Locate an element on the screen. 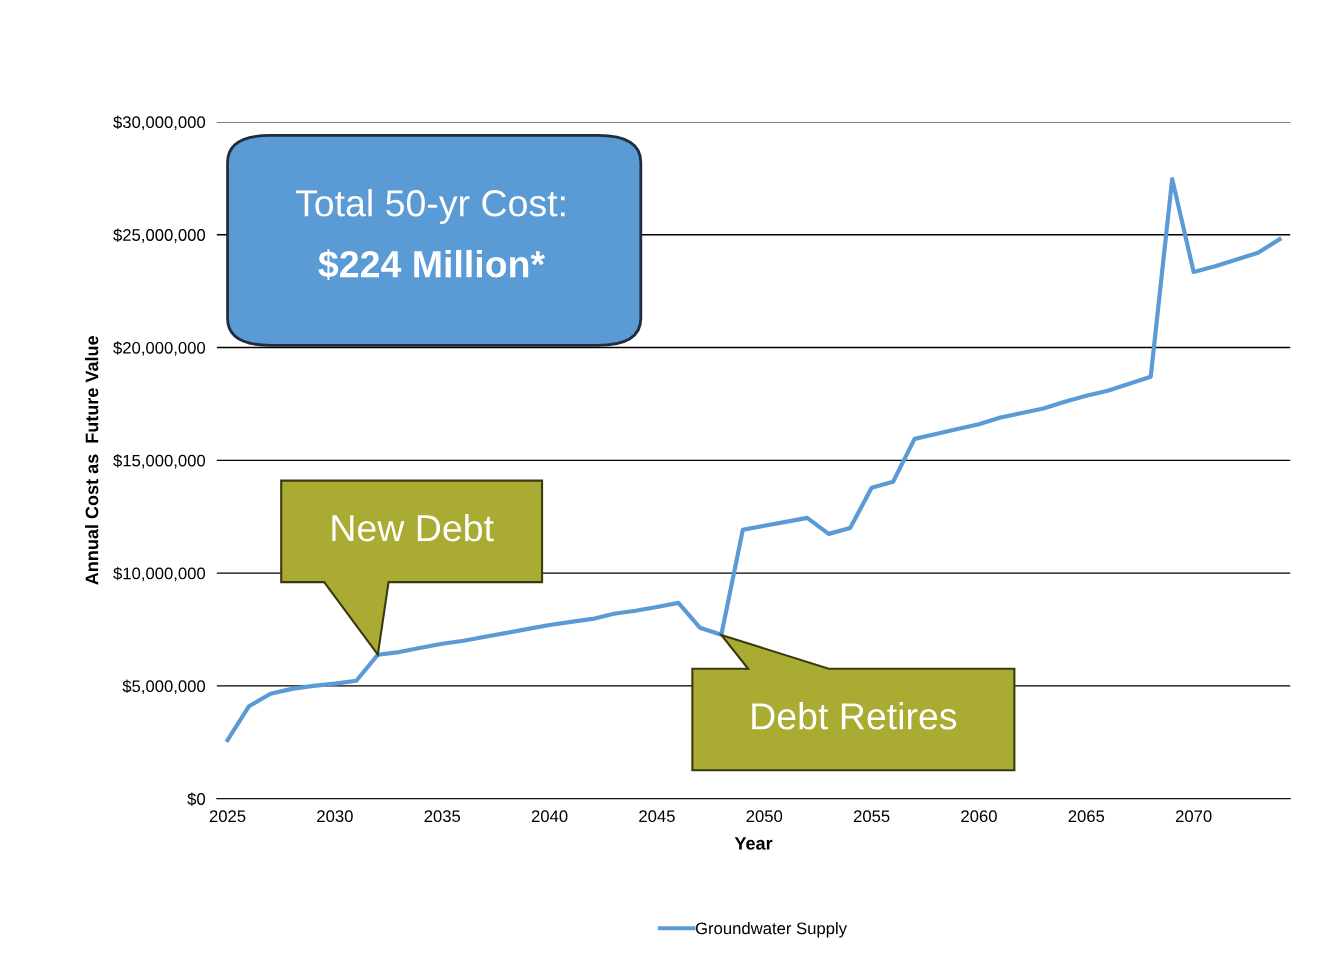 This screenshot has height=960, width=1322. y-tick-label: $30,000,000 is located at coordinates (159, 123).